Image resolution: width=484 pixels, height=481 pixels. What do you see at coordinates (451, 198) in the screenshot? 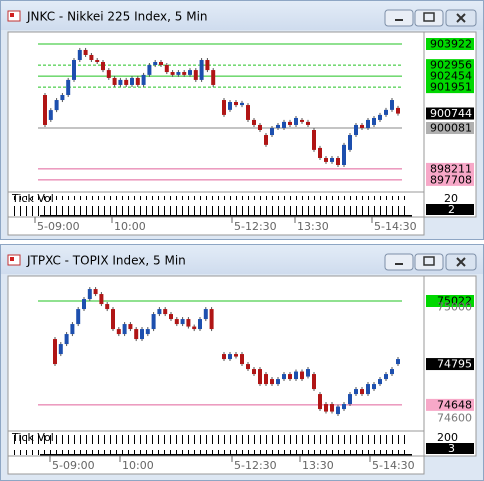
I see `volume-scale: 20` at bounding box center [451, 198].